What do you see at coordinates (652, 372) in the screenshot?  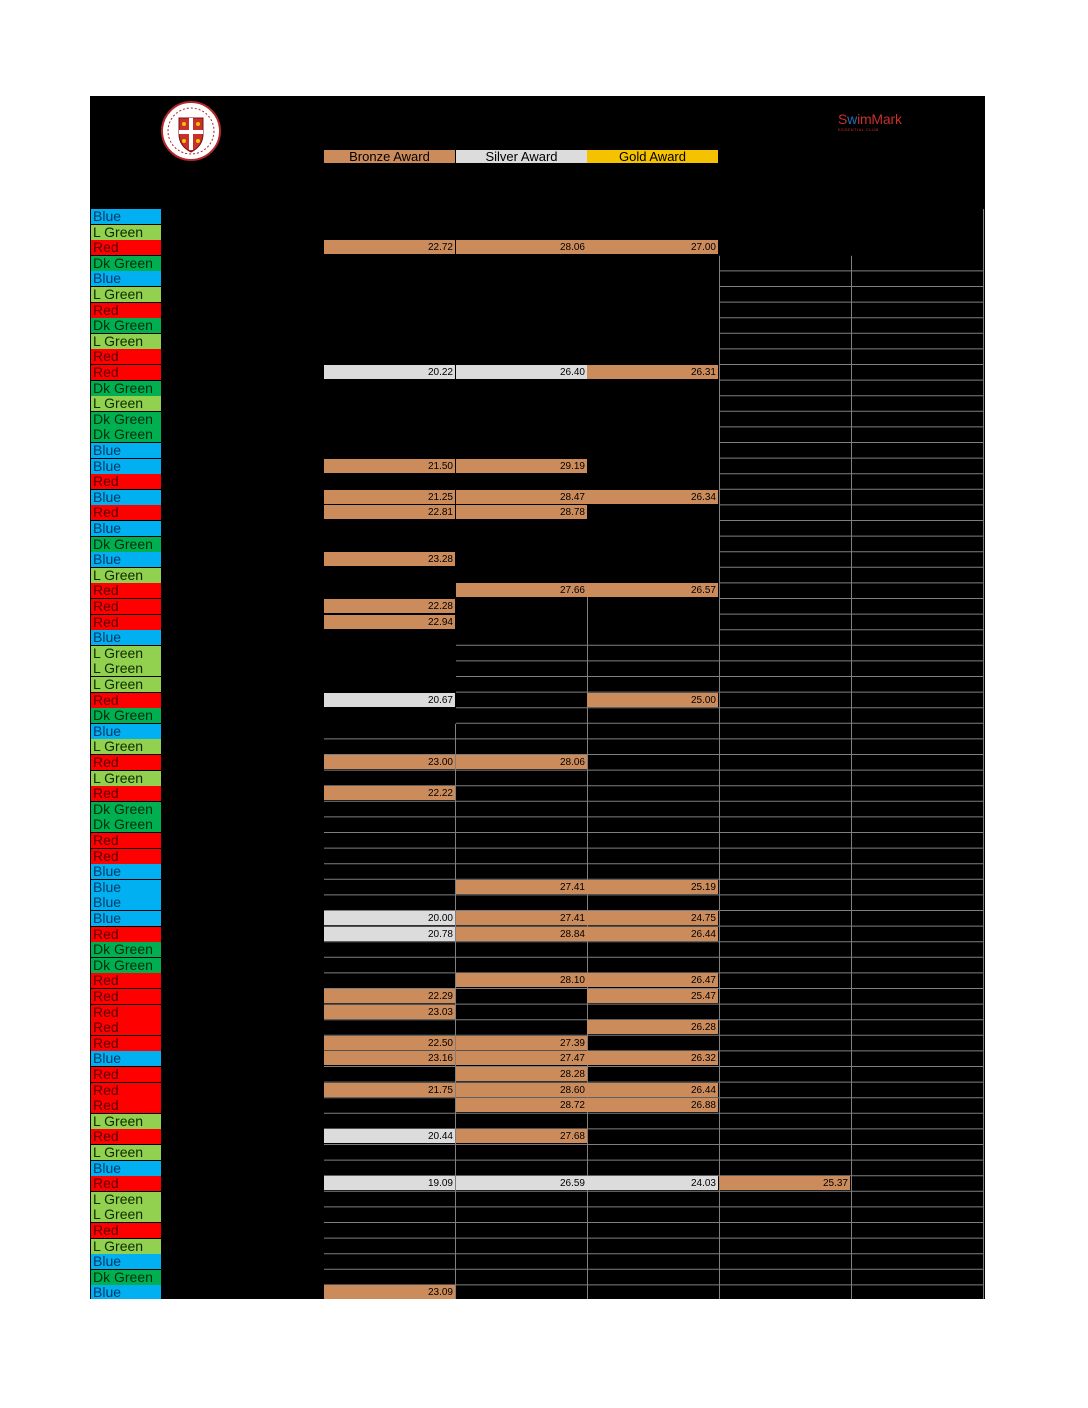 I see `award-time-cell: 26.31` at bounding box center [652, 372].